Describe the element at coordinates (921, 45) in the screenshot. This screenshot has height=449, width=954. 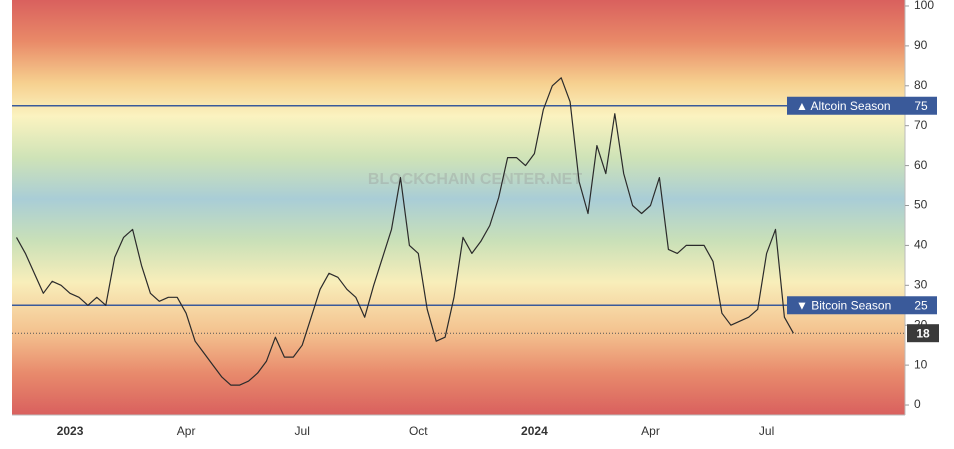
I see `y-tick-label: 90` at that location.